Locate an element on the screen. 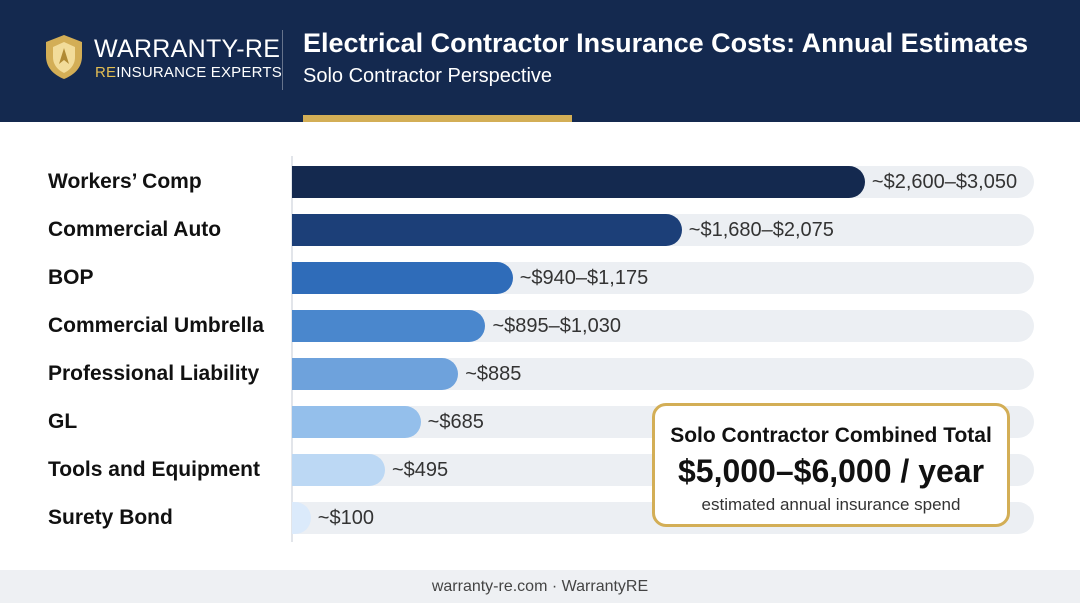 The image size is (1080, 603). value-label: ~$895–$1,030 is located at coordinates (556, 326).